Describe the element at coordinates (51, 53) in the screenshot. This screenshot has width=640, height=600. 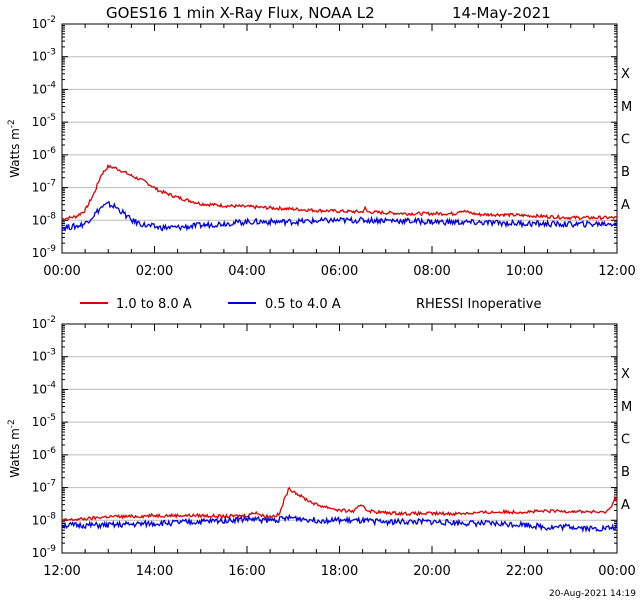
I see `top-ytick-exponent: -3` at that location.